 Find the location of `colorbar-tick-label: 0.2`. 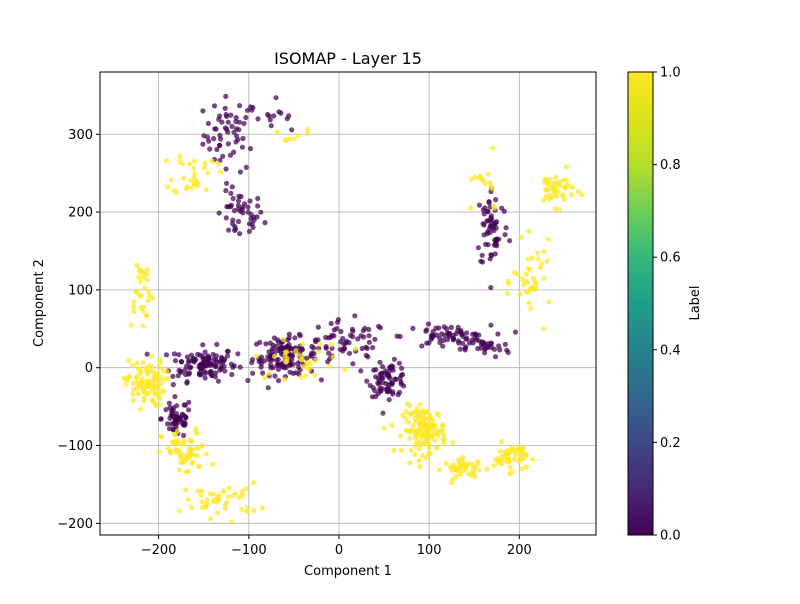

colorbar-tick-label: 0.2 is located at coordinates (670, 443).